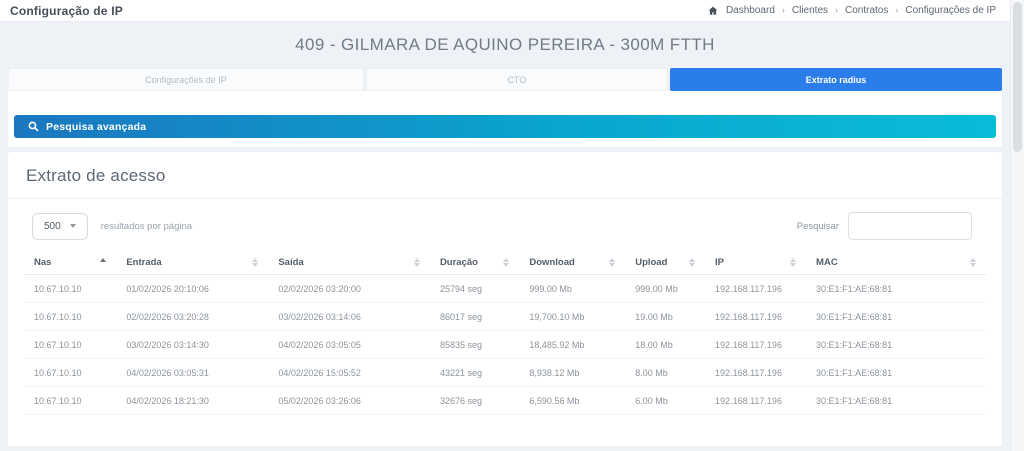 The height and width of the screenshot is (451, 1024). What do you see at coordinates (43, 262) in the screenshot?
I see `column-label: Nas` at bounding box center [43, 262].